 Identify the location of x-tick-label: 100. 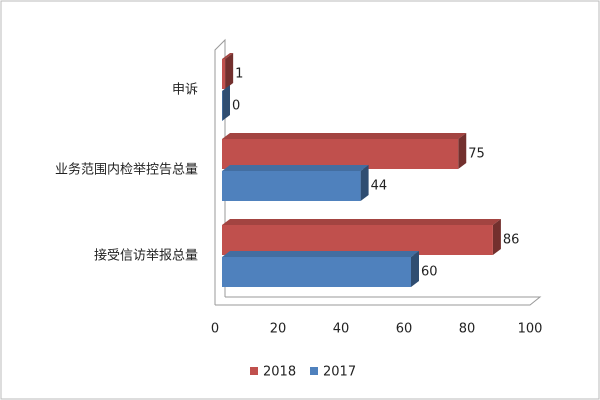
(530, 329).